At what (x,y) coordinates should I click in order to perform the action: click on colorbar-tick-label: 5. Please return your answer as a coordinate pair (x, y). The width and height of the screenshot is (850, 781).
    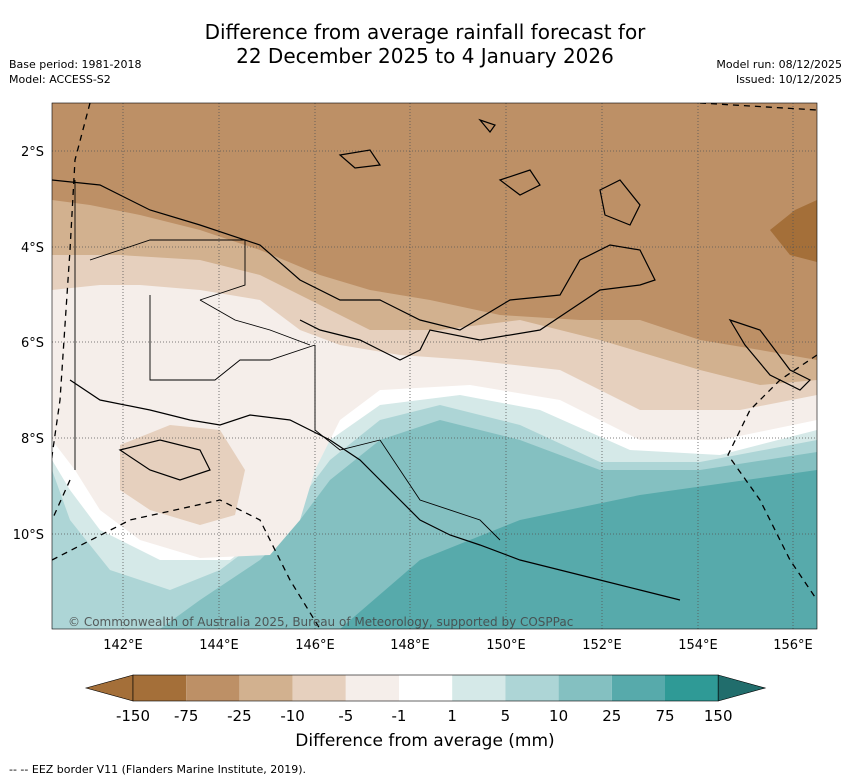
    Looking at the image, I should click on (506, 716).